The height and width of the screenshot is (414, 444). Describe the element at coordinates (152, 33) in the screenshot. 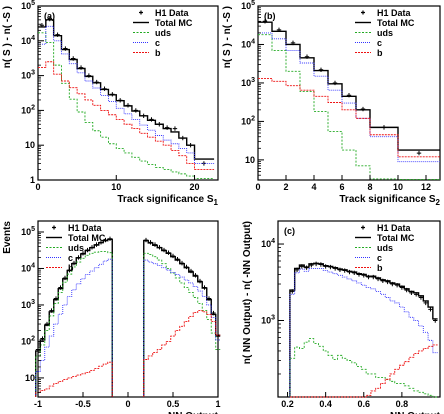

I see `legend-item-uds: uds` at that location.